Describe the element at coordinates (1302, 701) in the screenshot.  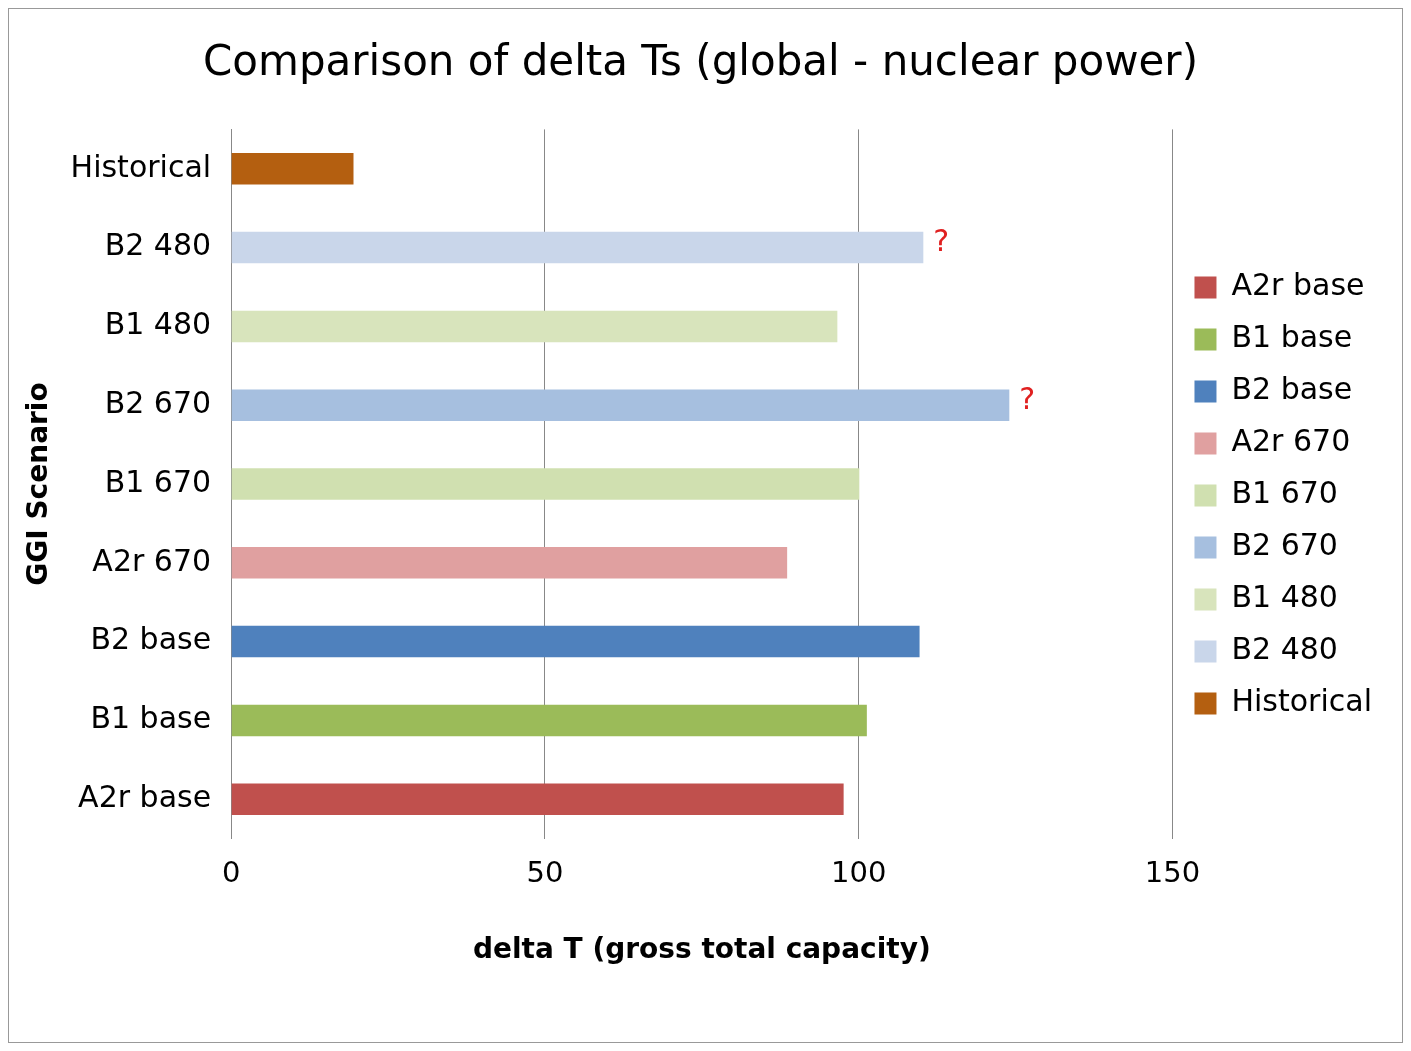
I see `legend-label: Historical` at that location.